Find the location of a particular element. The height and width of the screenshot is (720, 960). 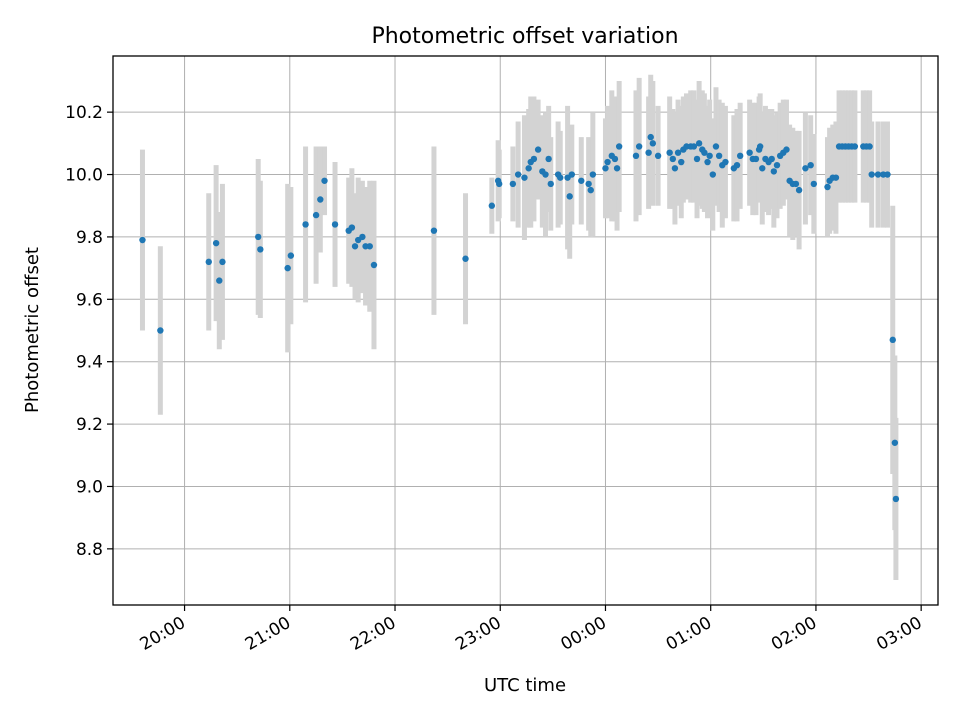

y-tick-label: 9.8 is located at coordinates (89, 238).